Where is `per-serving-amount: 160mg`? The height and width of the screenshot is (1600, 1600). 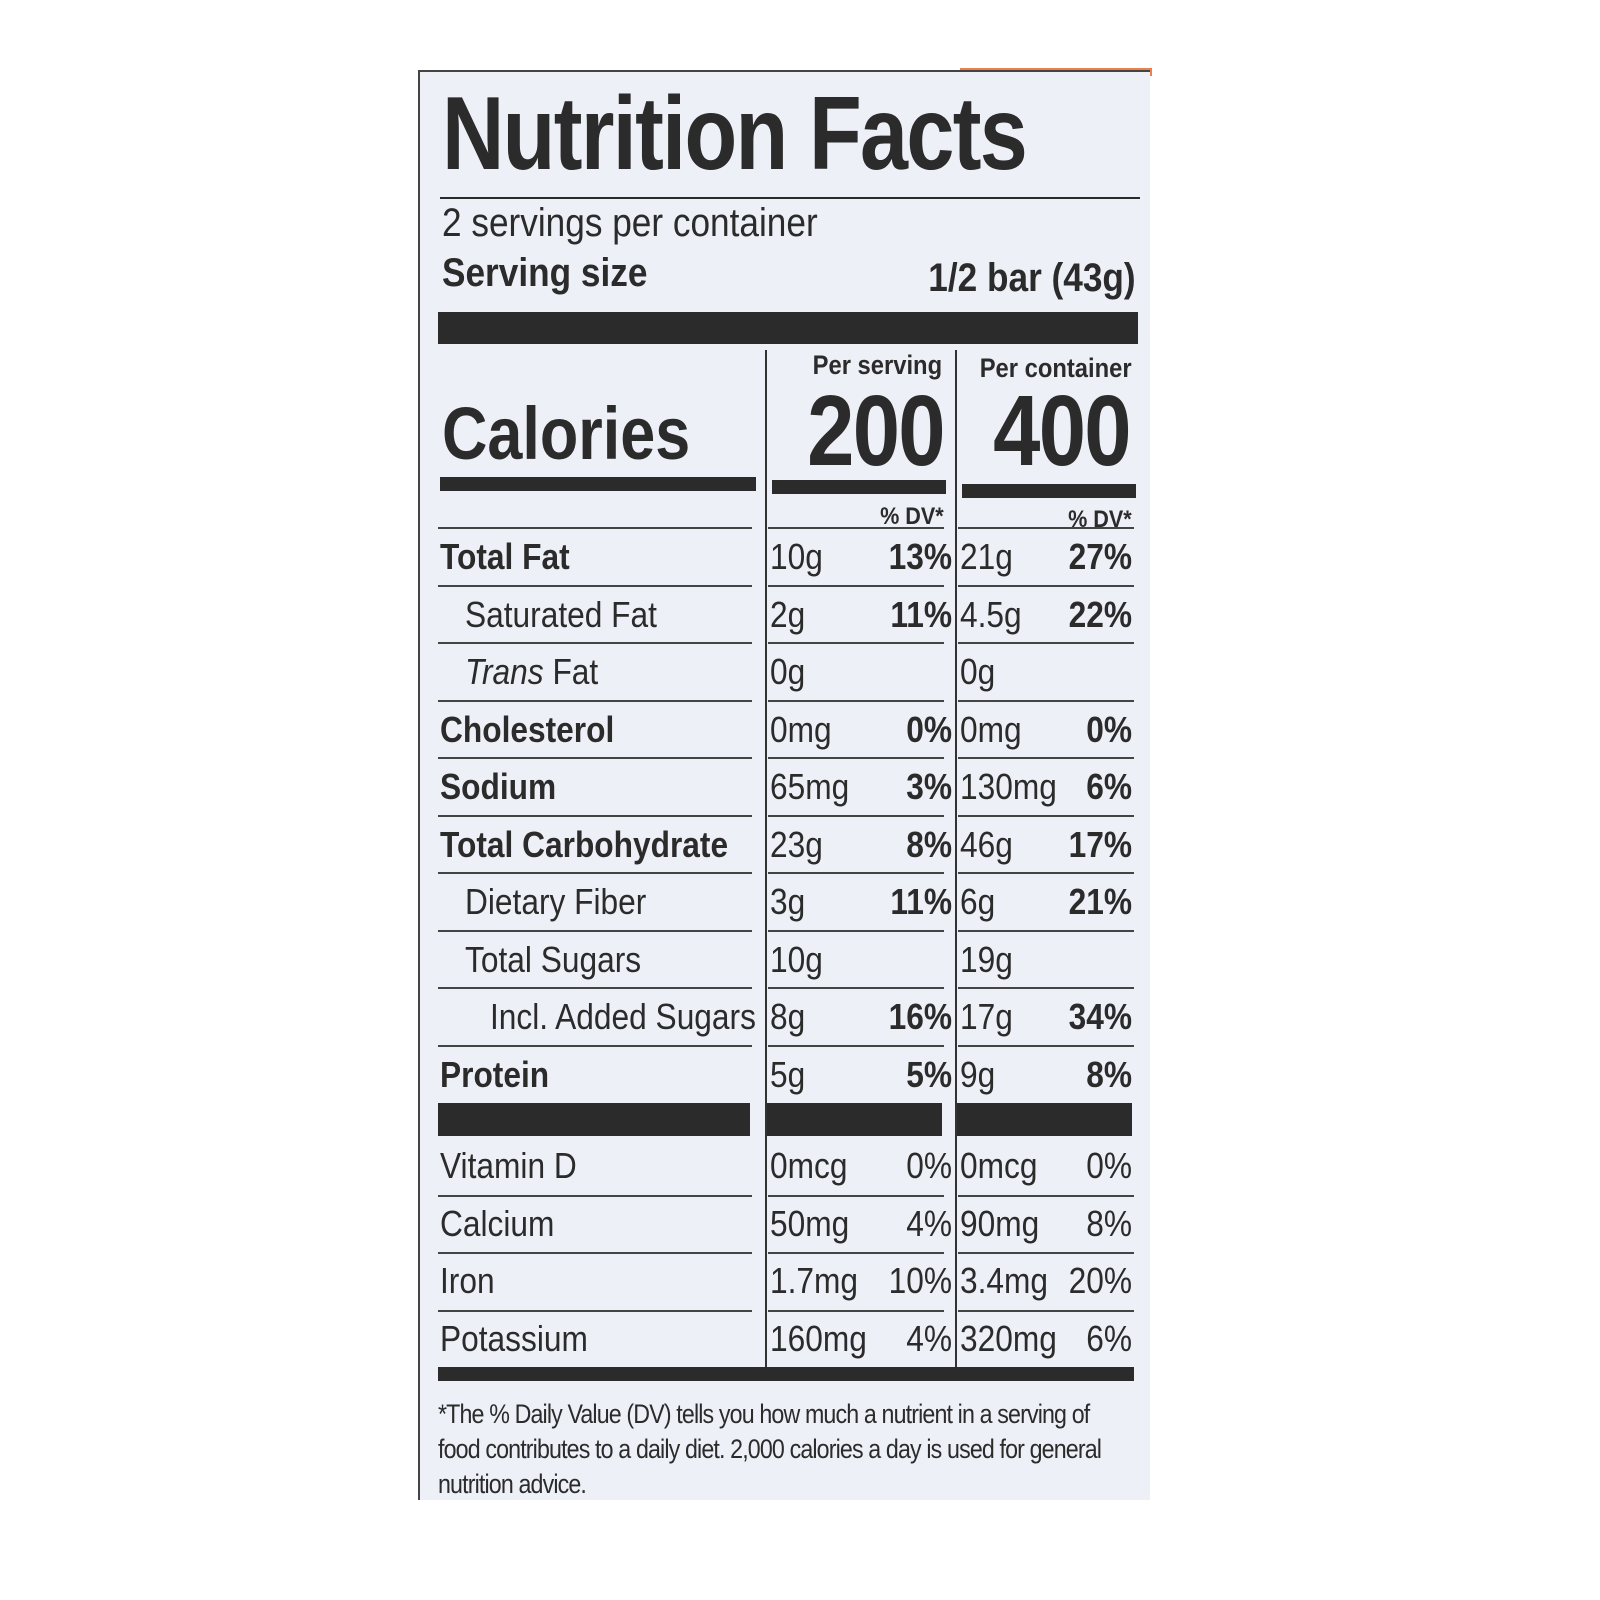
per-serving-amount: 160mg is located at coordinates (818, 1338).